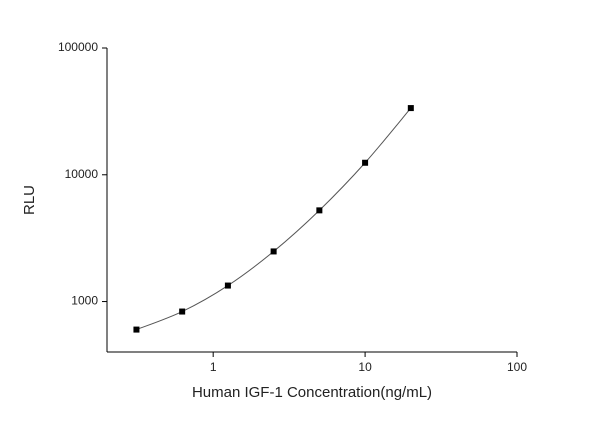 The width and height of the screenshot is (600, 421). What do you see at coordinates (84, 301) in the screenshot?
I see `y-tick-label: 1000` at bounding box center [84, 301].